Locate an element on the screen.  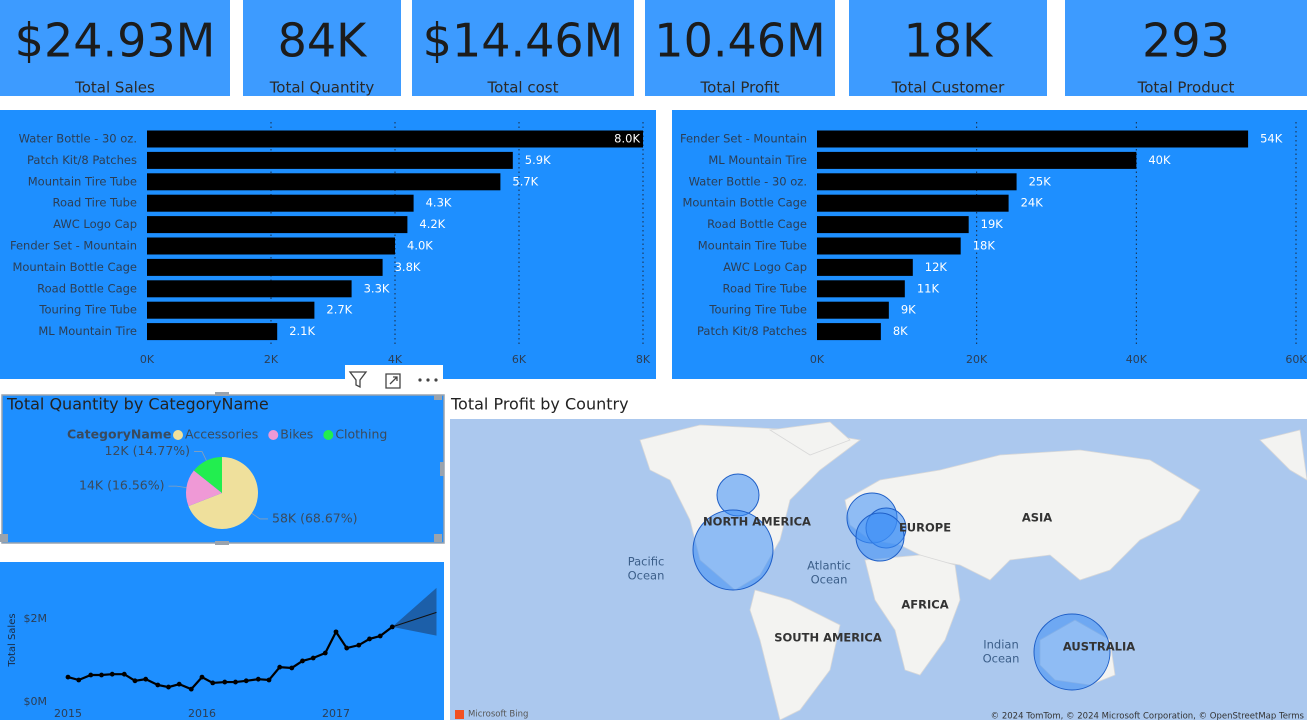
category-label: Fender Set - Mountain is located at coordinates (743, 139).